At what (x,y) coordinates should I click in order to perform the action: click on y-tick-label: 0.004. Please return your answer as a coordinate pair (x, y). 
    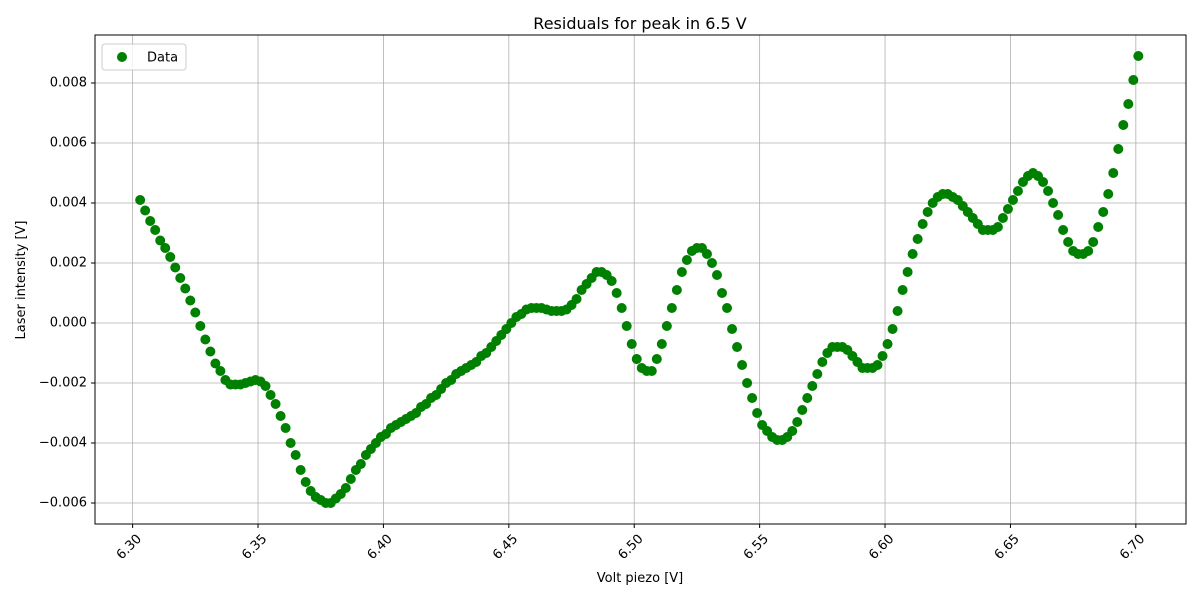
    Looking at the image, I should click on (68, 203).